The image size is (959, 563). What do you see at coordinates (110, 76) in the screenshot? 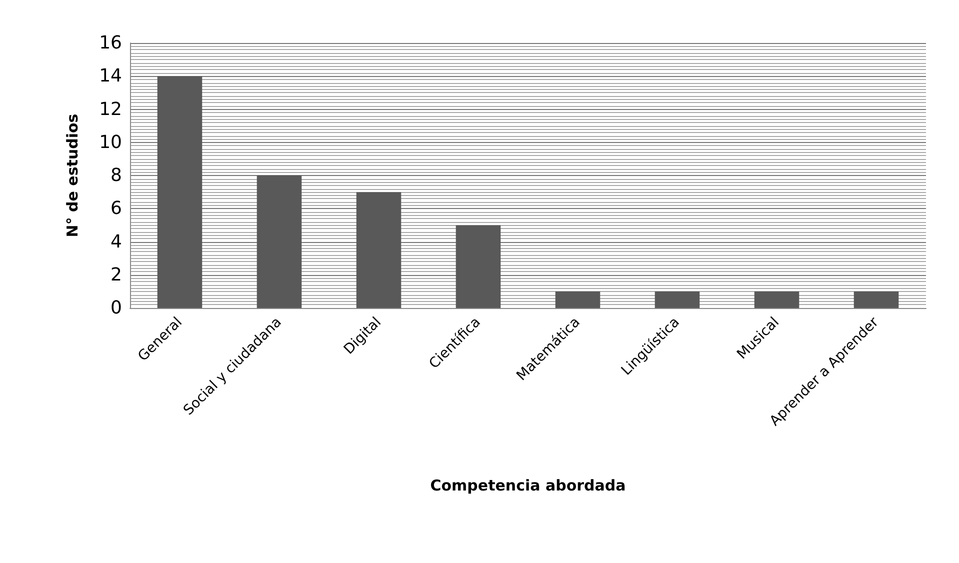
I see `y-tick-label: 14` at bounding box center [110, 76].